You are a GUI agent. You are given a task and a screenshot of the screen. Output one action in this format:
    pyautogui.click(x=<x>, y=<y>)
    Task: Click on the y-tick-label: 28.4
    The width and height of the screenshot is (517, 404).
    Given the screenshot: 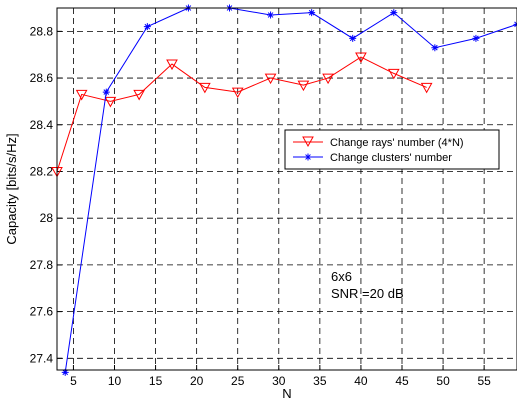 What is the action you would take?
    pyautogui.click(x=42, y=125)
    